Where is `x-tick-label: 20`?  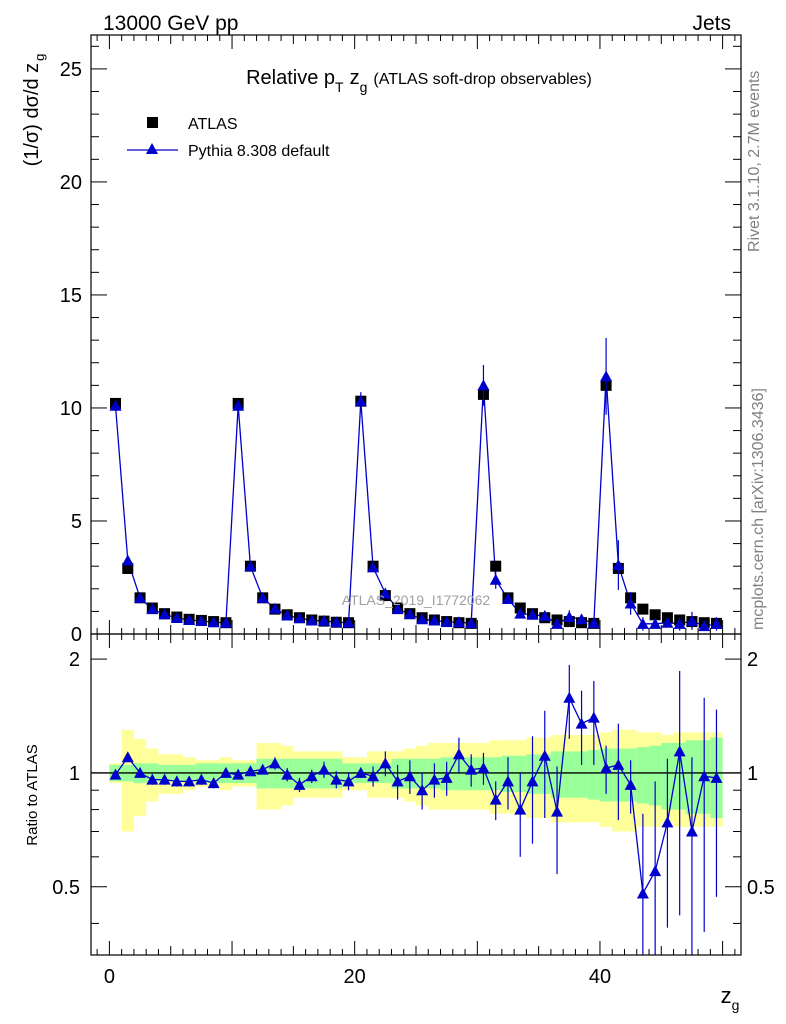
x-tick-label: 20 is located at coordinates (355, 977).